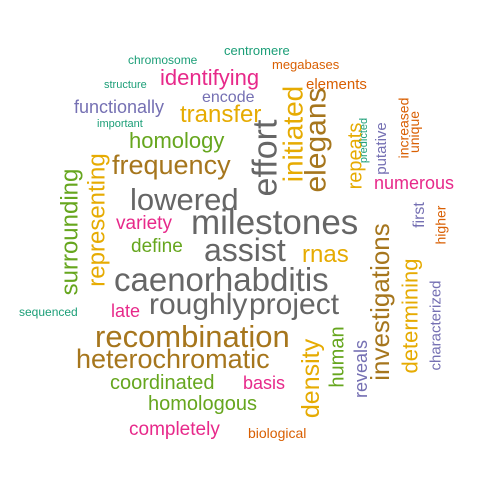 This screenshot has width=500, height=500. I want to click on word-define: define, so click(157, 246).